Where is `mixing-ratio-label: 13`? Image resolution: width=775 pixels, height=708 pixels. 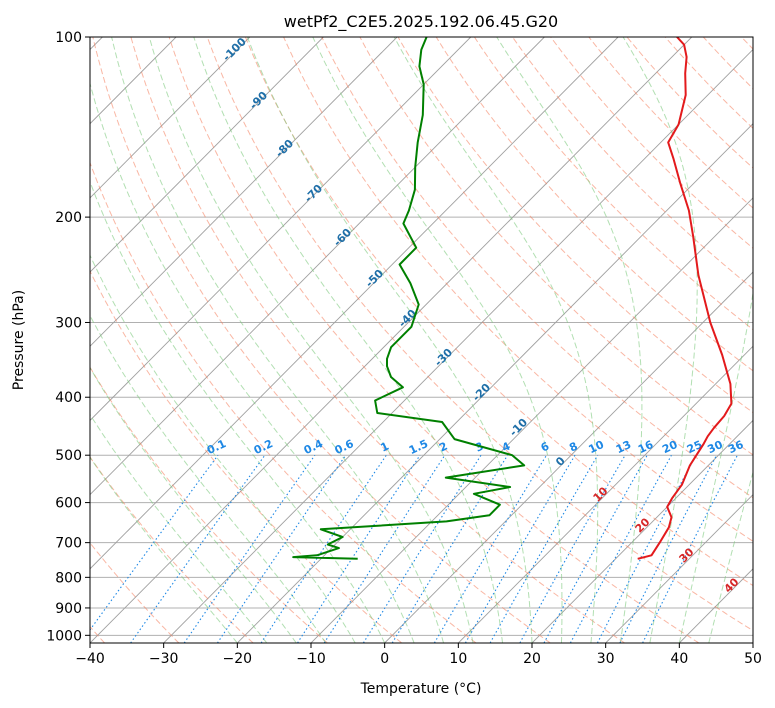 mixing-ratio-label: 13 is located at coordinates (623, 447).